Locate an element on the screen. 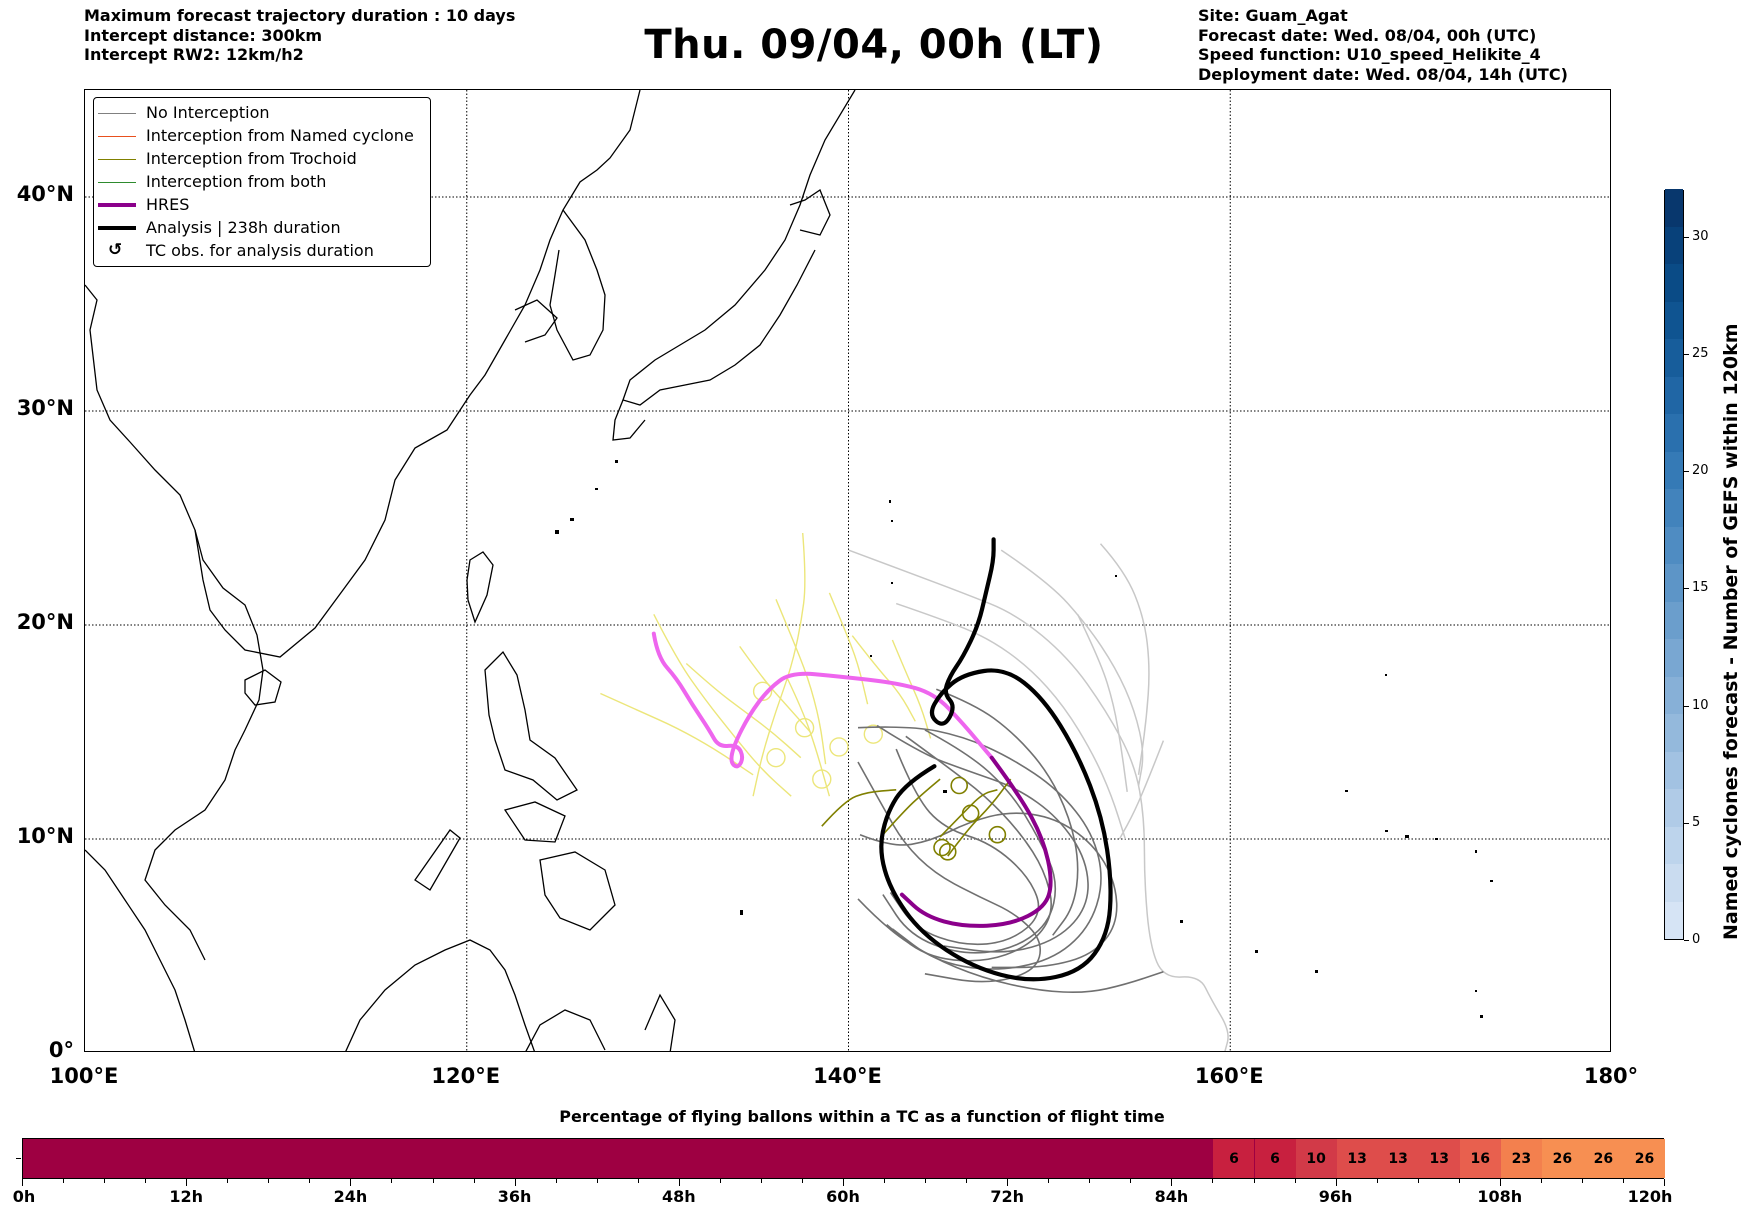 The height and width of the screenshot is (1213, 1748). legend-label: TC obs. for analysis duration is located at coordinates (260, 250).